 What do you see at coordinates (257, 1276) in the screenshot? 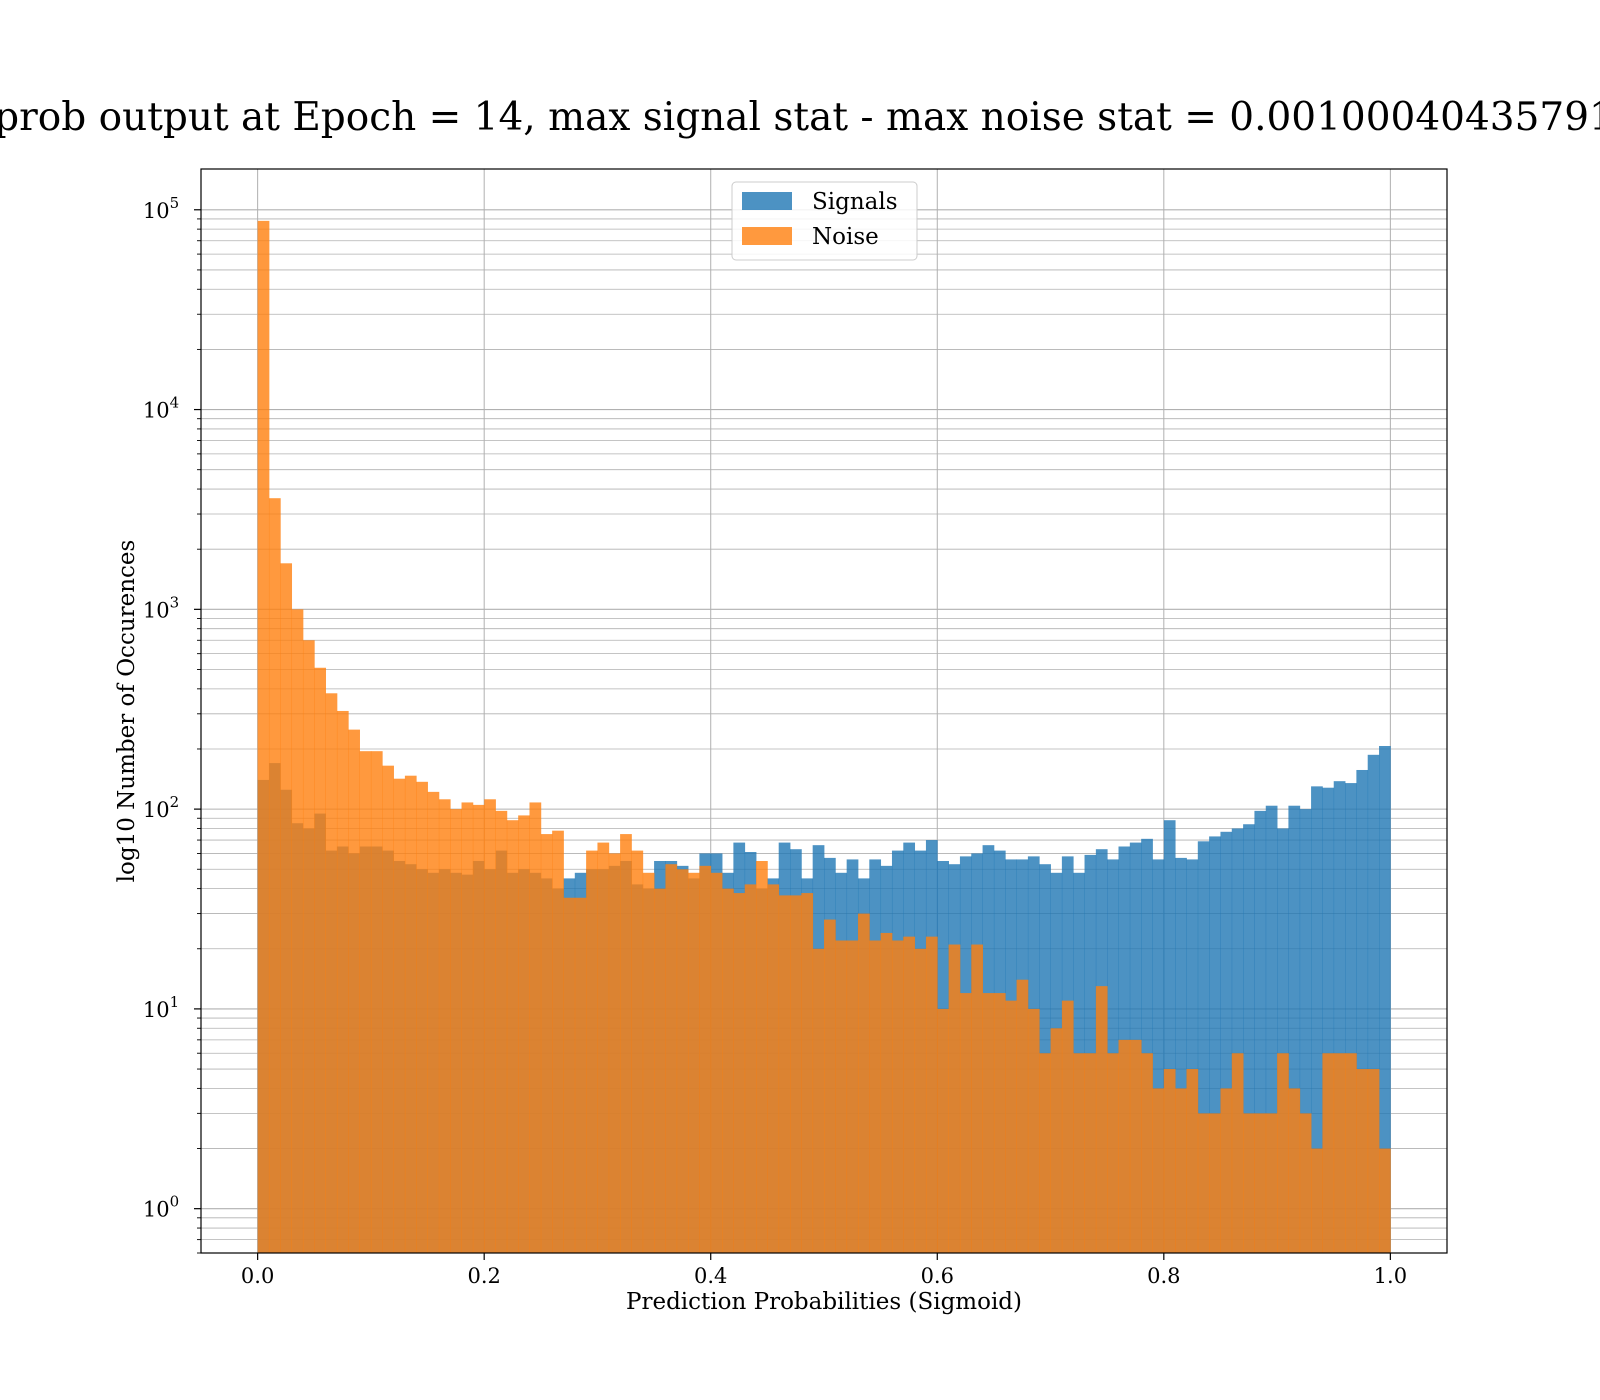
I see `x-tick-label: 0.0` at bounding box center [257, 1276].